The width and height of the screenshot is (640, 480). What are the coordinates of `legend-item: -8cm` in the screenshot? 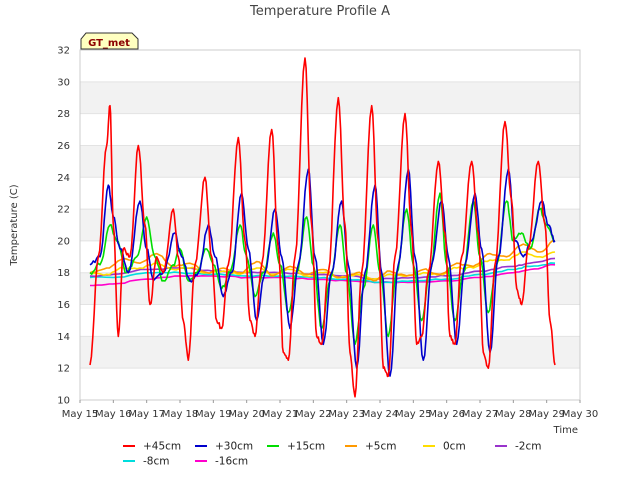 It's located at (146, 462).